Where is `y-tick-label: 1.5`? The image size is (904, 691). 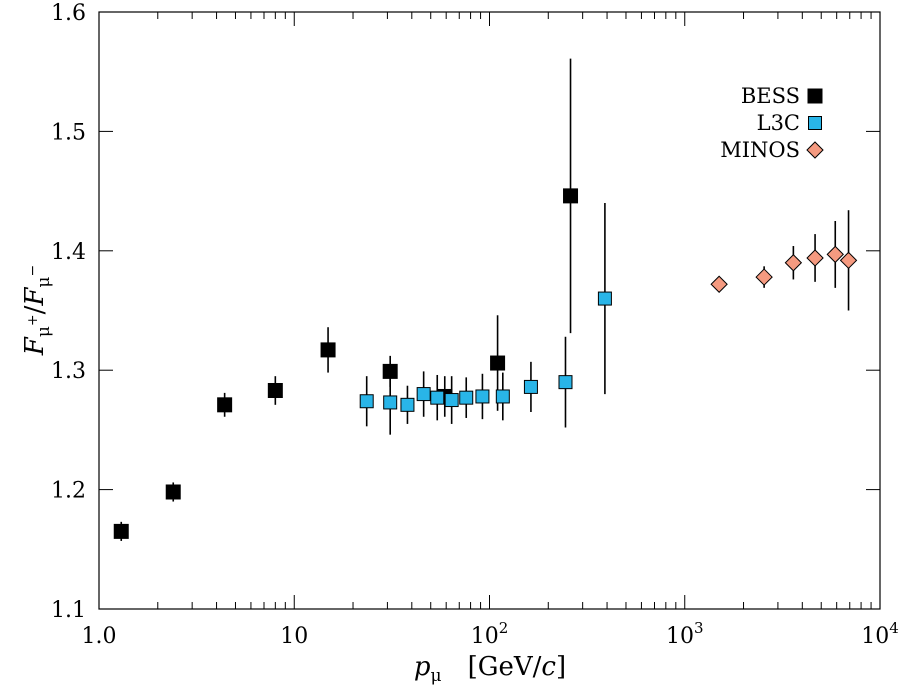
y-tick-label: 1.5 is located at coordinates (68, 132).